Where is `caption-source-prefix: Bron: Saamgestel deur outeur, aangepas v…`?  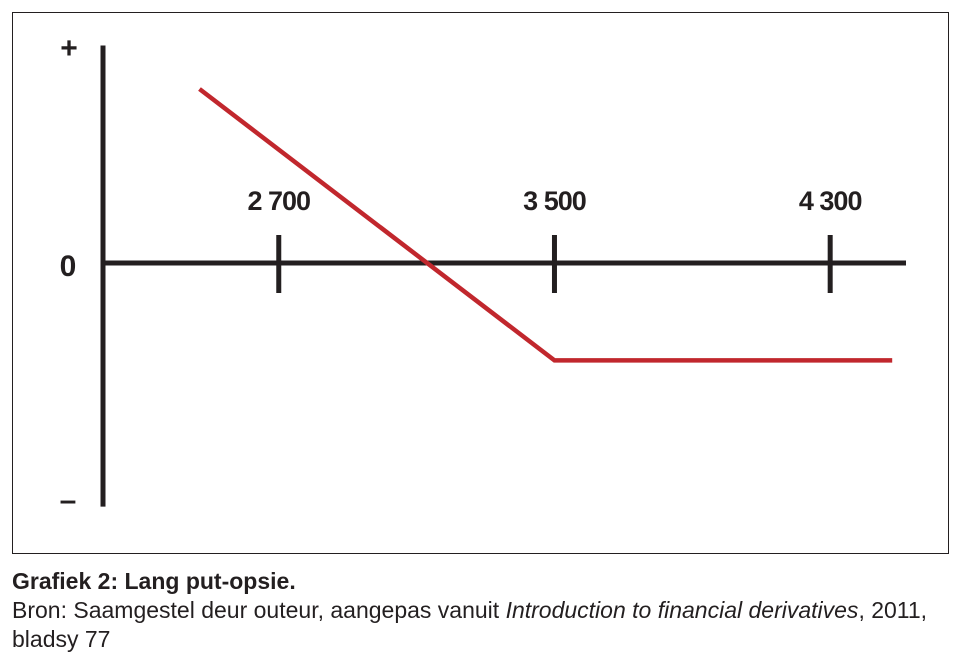 caption-source-prefix: Bron: Saamgestel deur outeur, aangepas v… is located at coordinates (259, 610).